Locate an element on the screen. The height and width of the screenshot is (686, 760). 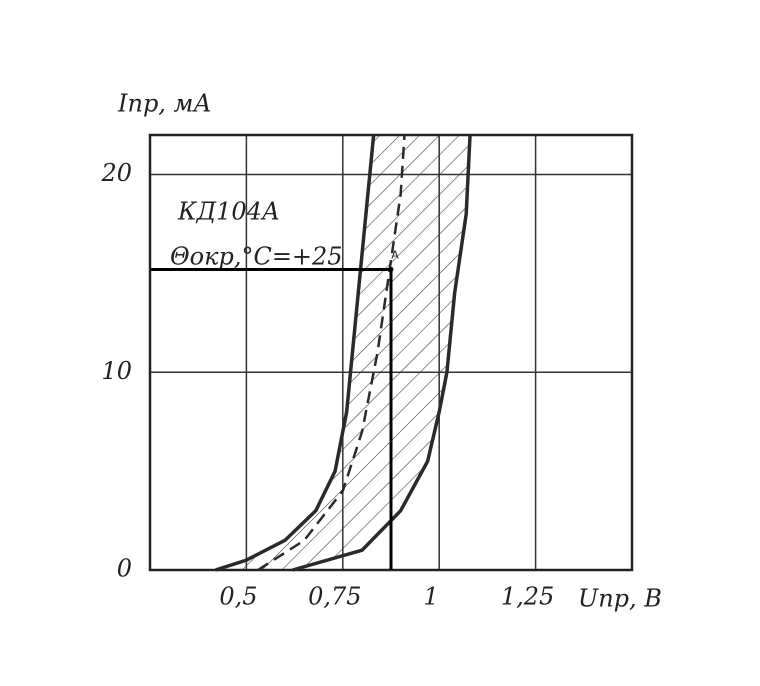
point-label: A is located at coordinates (395, 254).